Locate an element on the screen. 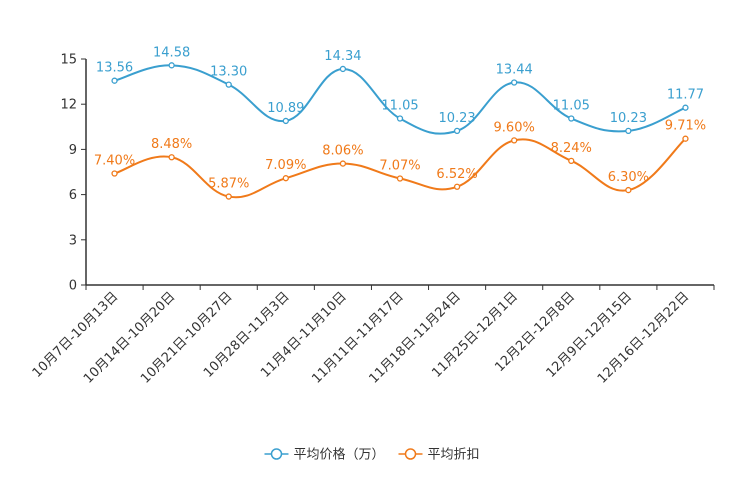  data-label: 13.30 is located at coordinates (228, 72).